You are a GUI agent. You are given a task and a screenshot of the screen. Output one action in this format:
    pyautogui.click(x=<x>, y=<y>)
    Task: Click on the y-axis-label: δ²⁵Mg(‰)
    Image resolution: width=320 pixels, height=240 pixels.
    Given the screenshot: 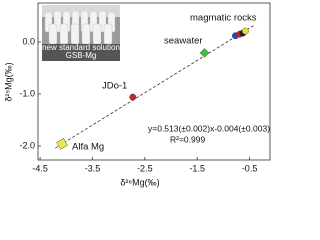 What is the action you would take?
    pyautogui.click(x=8, y=81)
    